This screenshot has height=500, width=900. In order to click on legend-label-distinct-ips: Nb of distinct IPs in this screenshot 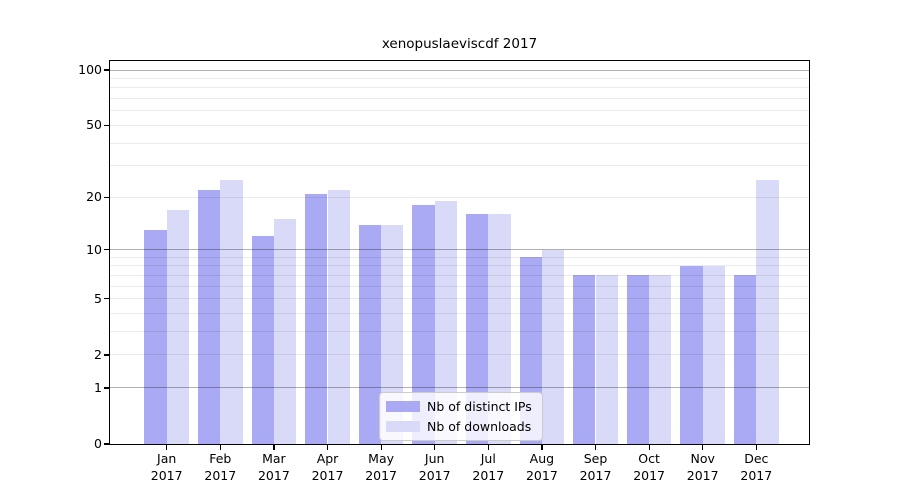, I will do `click(479, 406)`.